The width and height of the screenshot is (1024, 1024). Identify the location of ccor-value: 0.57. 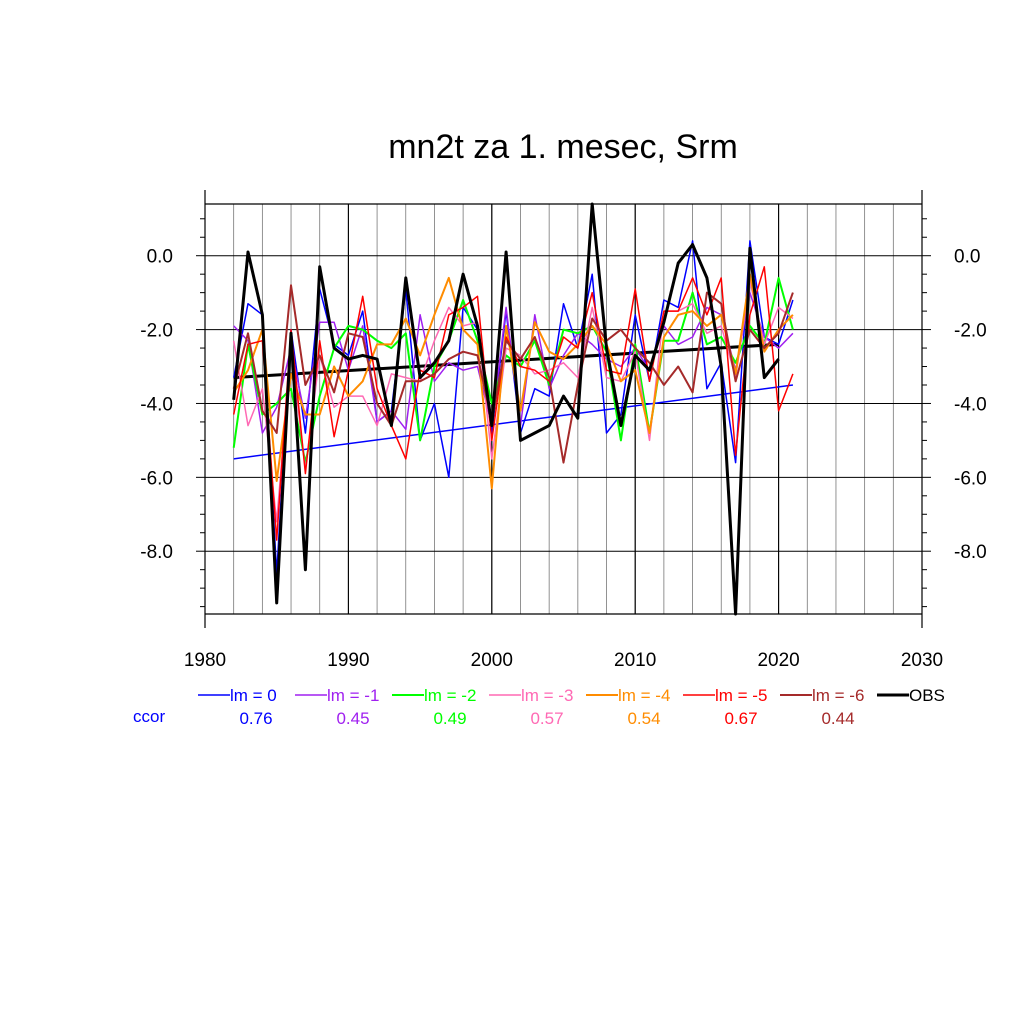
(546, 718).